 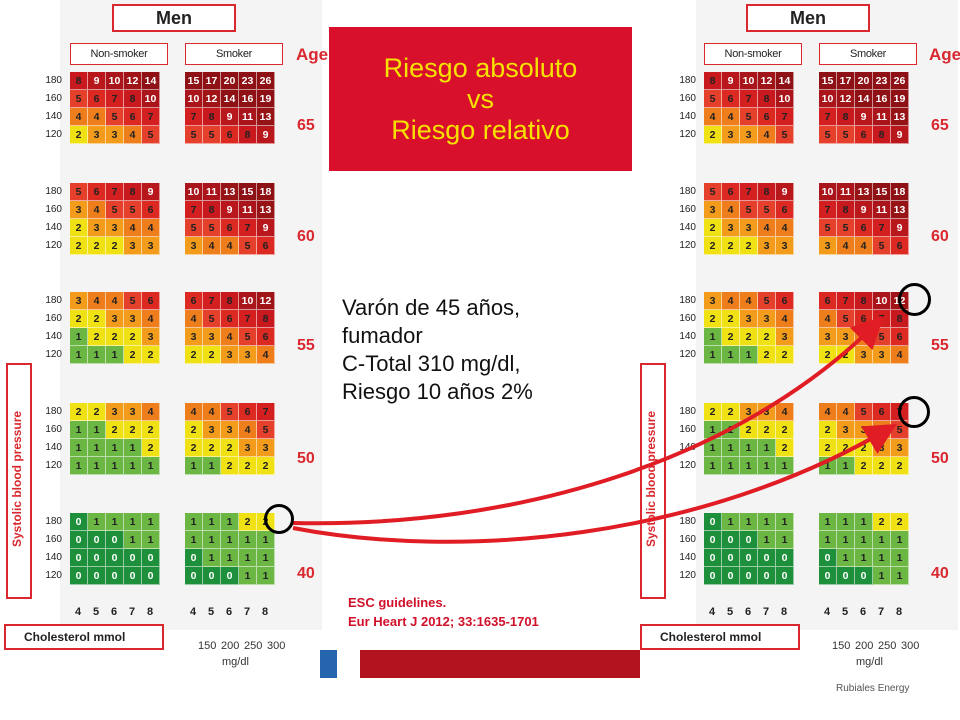 What do you see at coordinates (940, 458) in the screenshot?
I see `right-age-label: 50` at bounding box center [940, 458].